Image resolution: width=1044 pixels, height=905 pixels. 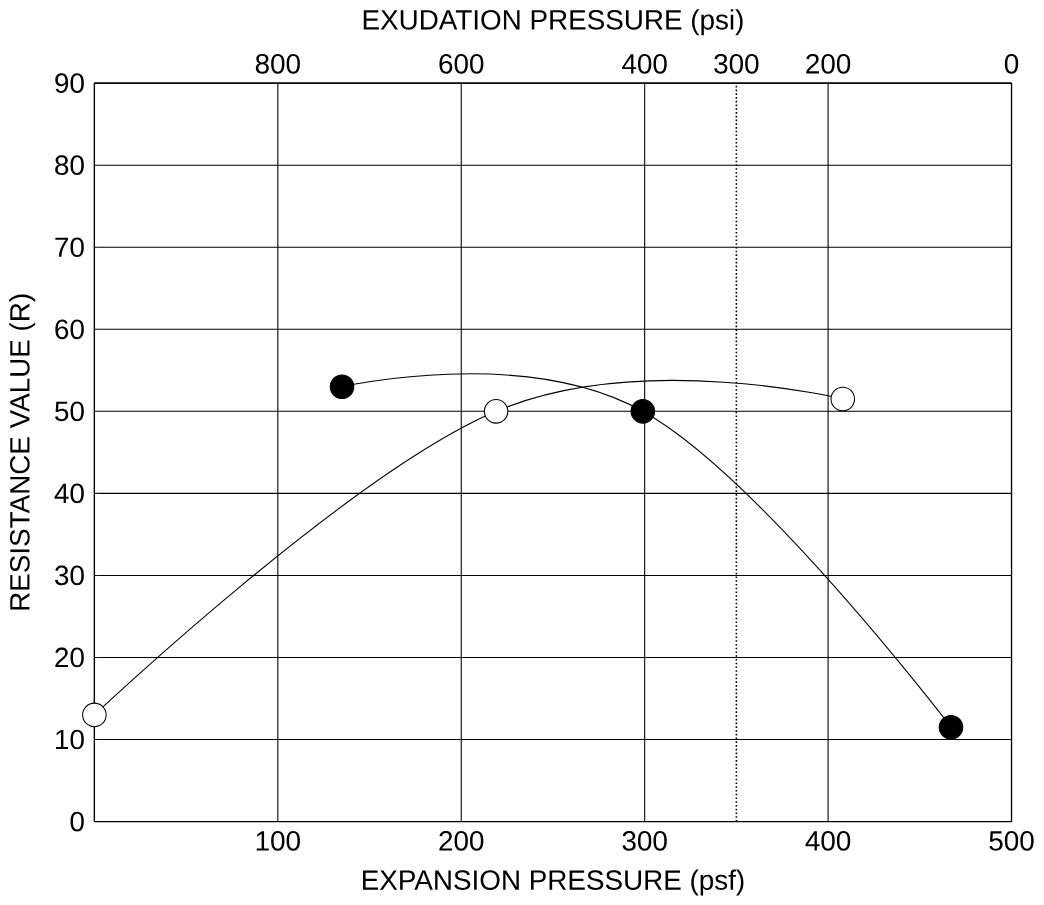 I want to click on x2-tick-label: 800, so click(x=277, y=64).